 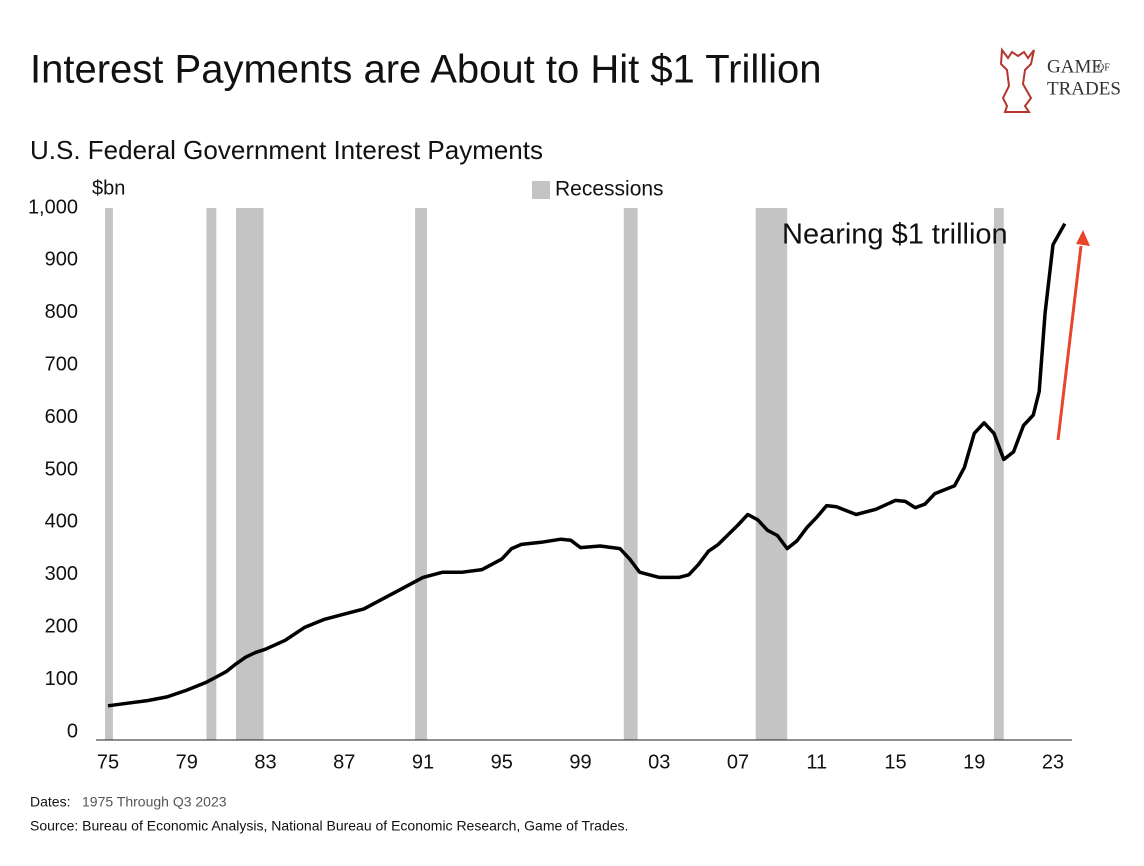 What do you see at coordinates (659, 762) in the screenshot?
I see `x-tick-label: 03` at bounding box center [659, 762].